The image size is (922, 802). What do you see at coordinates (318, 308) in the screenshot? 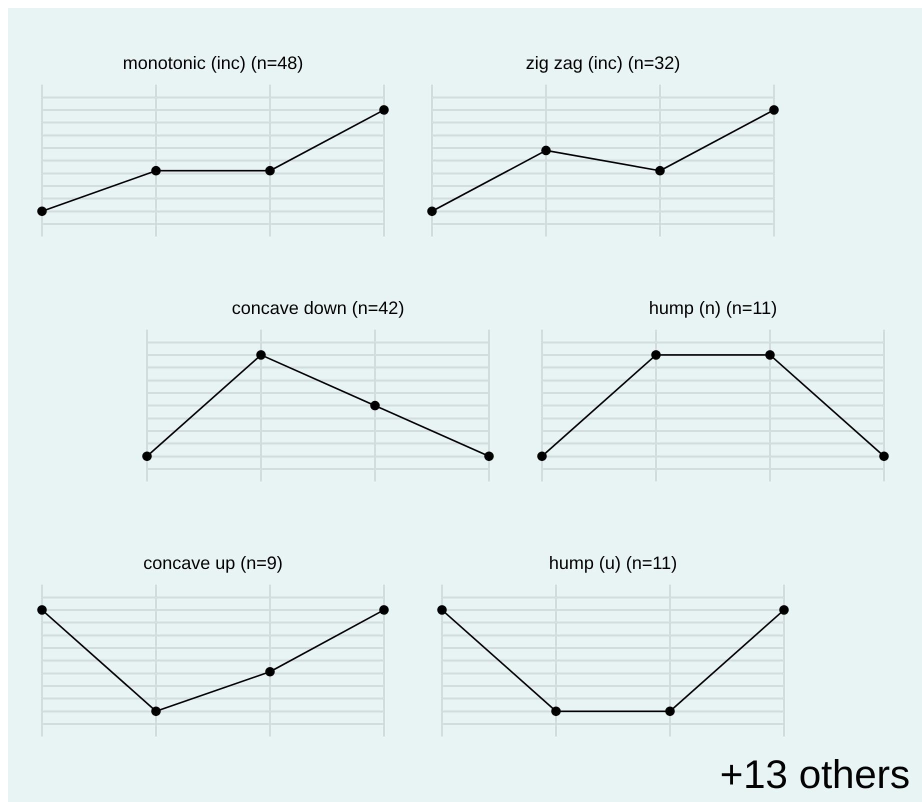
I see `chart-title: concave down (n=42)` at bounding box center [318, 308].